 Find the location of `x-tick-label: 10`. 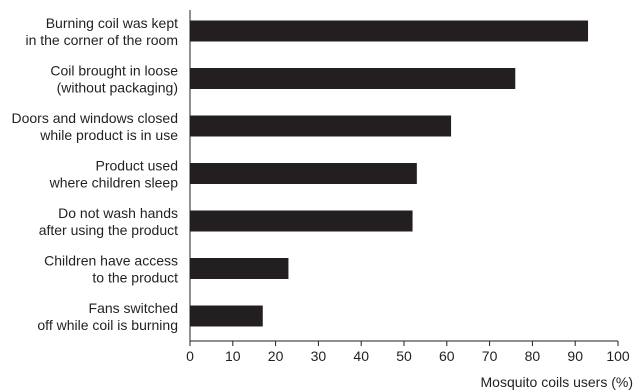

x-tick-label: 10 is located at coordinates (233, 356).